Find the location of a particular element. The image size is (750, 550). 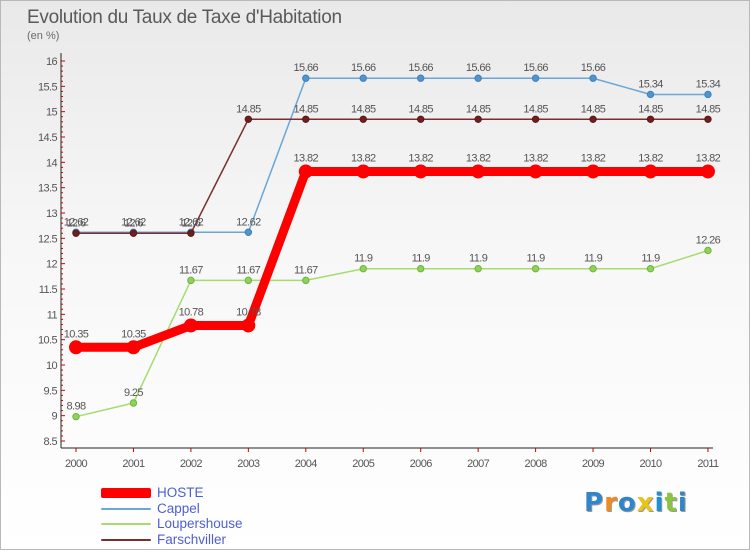

y-tick-label: 9 is located at coordinates (54, 417).